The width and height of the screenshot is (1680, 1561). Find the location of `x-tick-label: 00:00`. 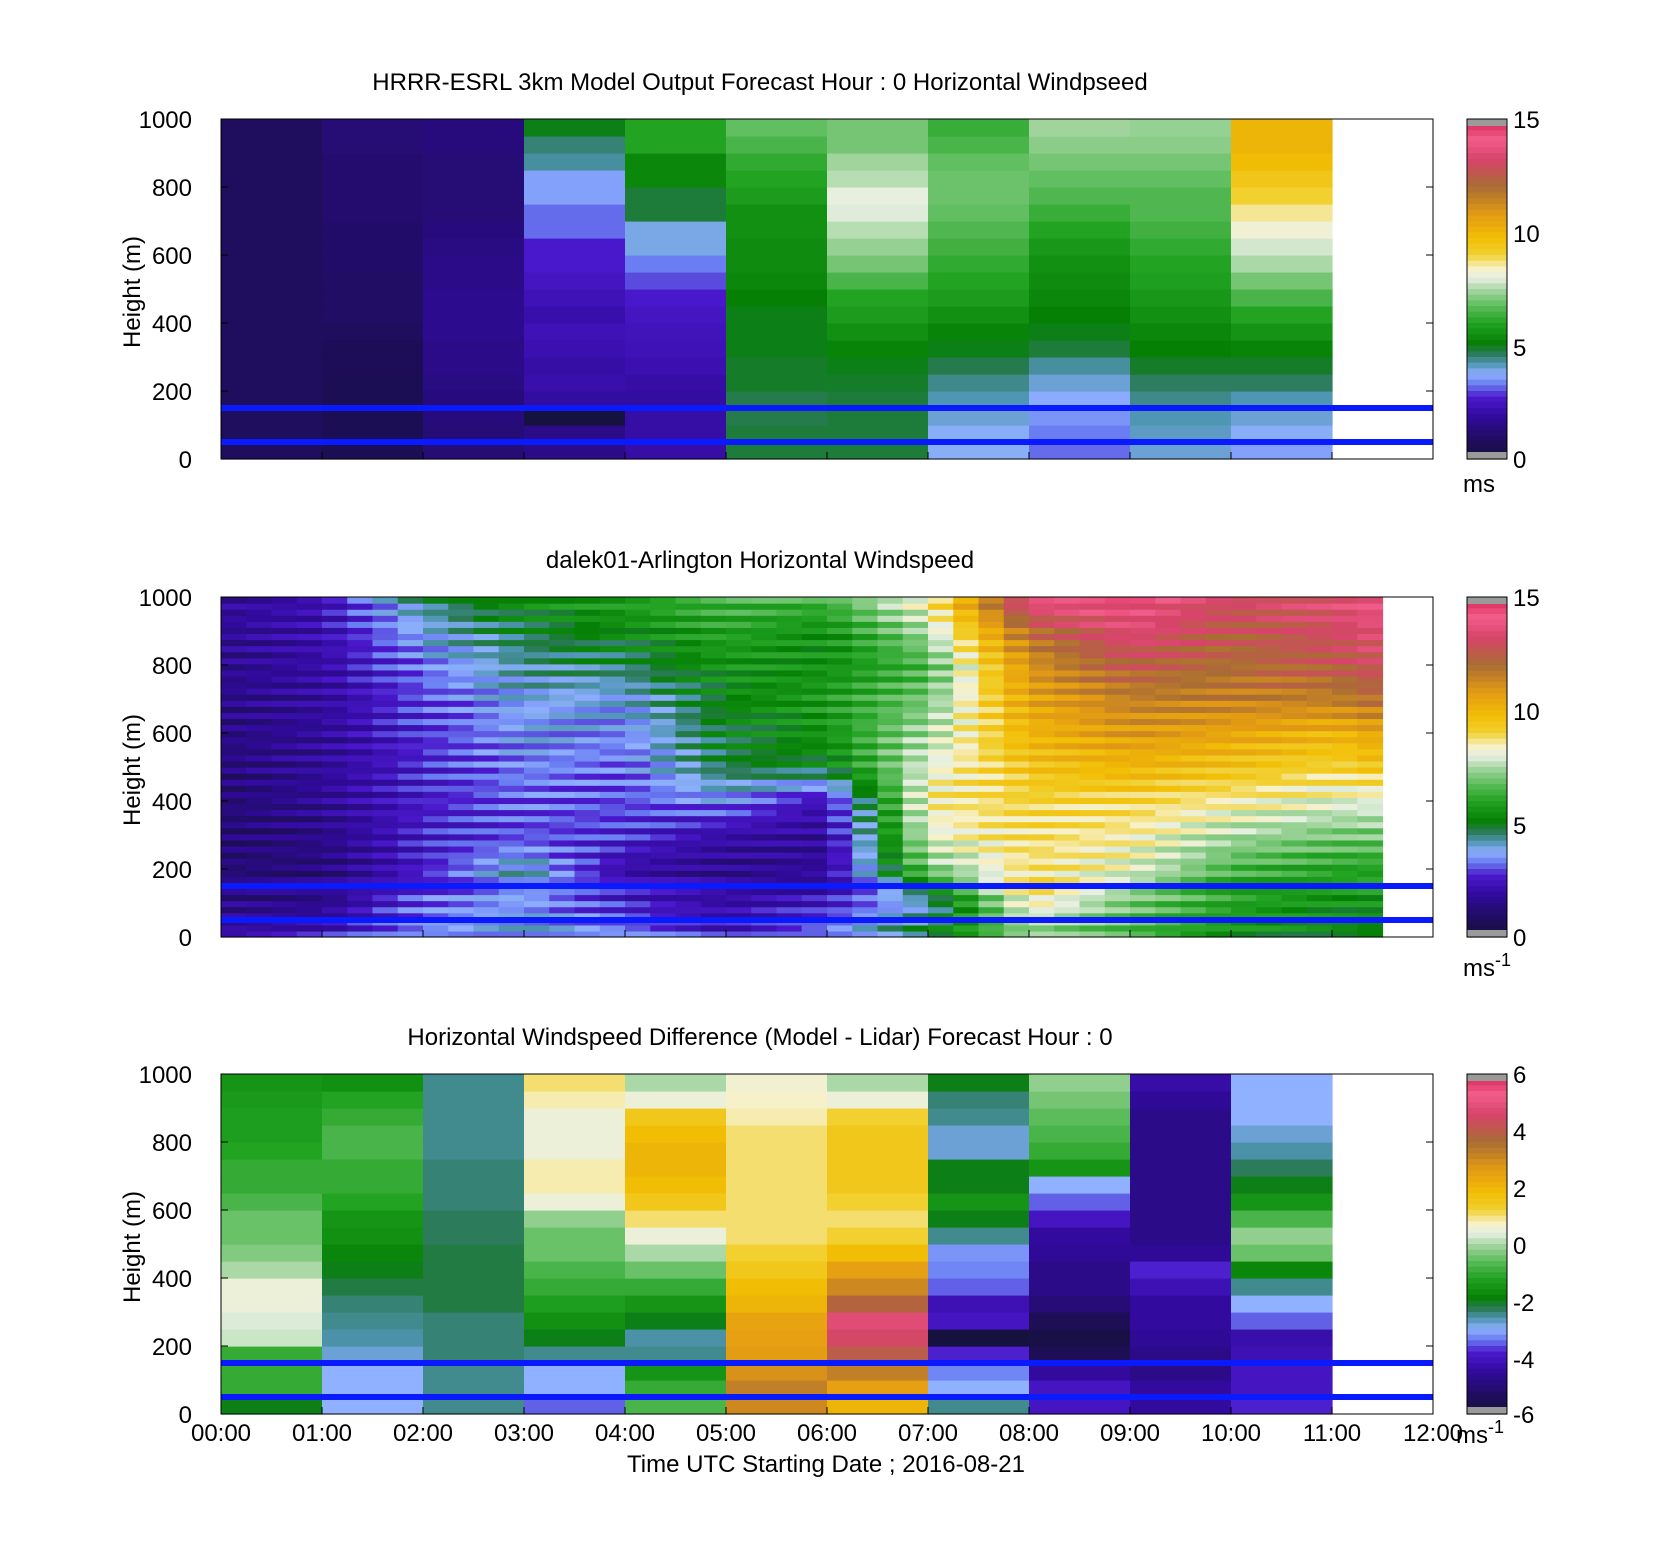

x-tick-label: 00:00 is located at coordinates (221, 1433).